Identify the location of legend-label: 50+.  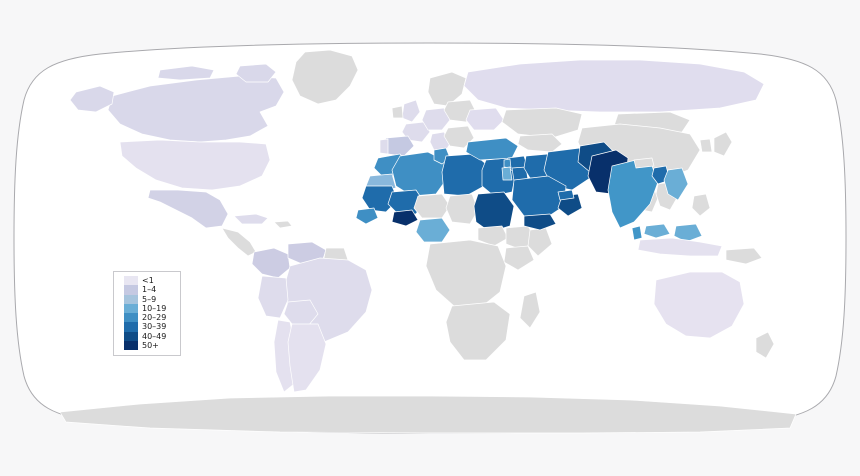
(150, 346).